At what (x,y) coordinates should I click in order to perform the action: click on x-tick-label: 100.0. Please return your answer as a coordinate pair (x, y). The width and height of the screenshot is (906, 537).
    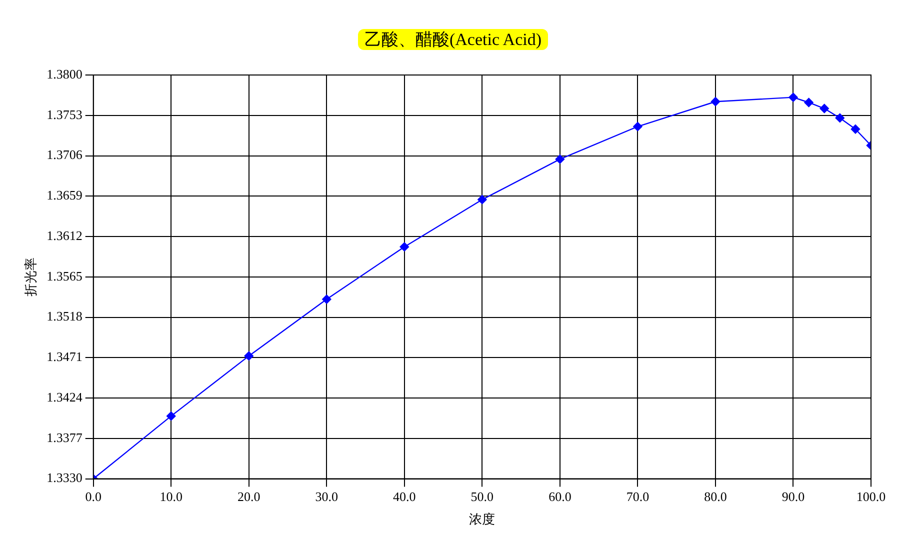
    Looking at the image, I should click on (871, 496).